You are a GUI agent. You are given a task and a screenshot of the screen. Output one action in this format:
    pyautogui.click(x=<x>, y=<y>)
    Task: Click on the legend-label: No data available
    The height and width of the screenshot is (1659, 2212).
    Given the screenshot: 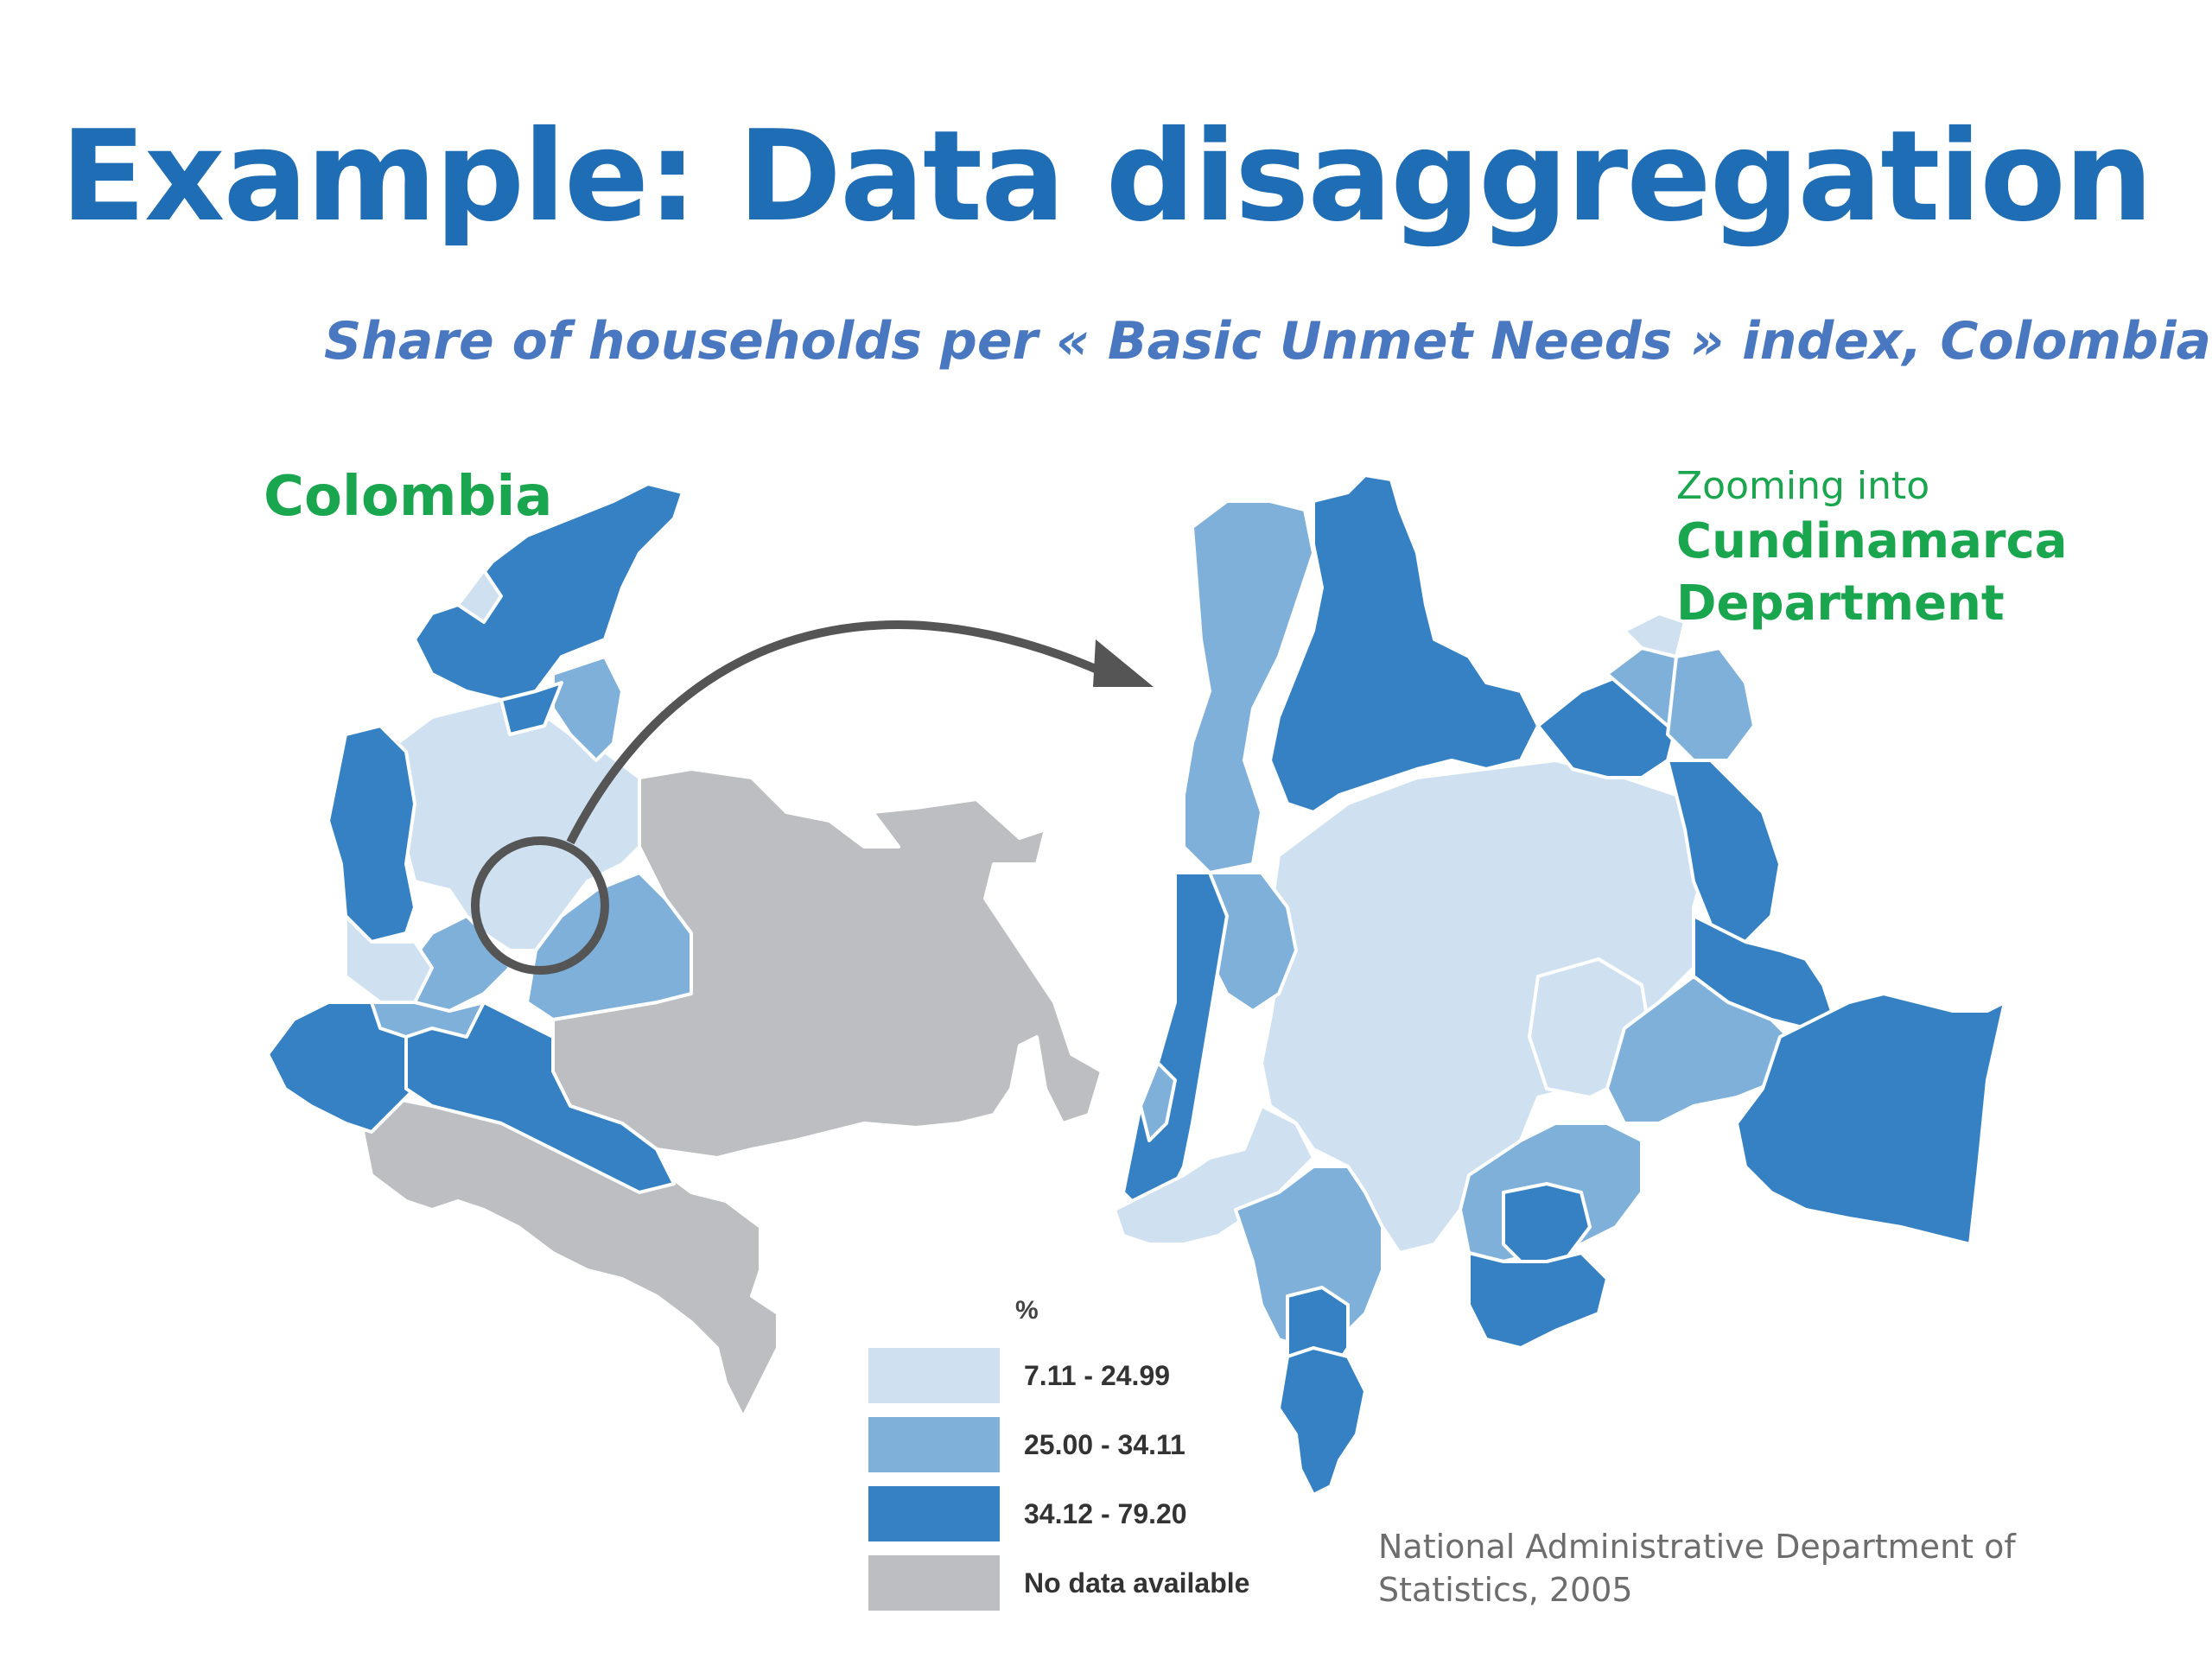 What is the action you would take?
    pyautogui.click(x=1137, y=1583)
    